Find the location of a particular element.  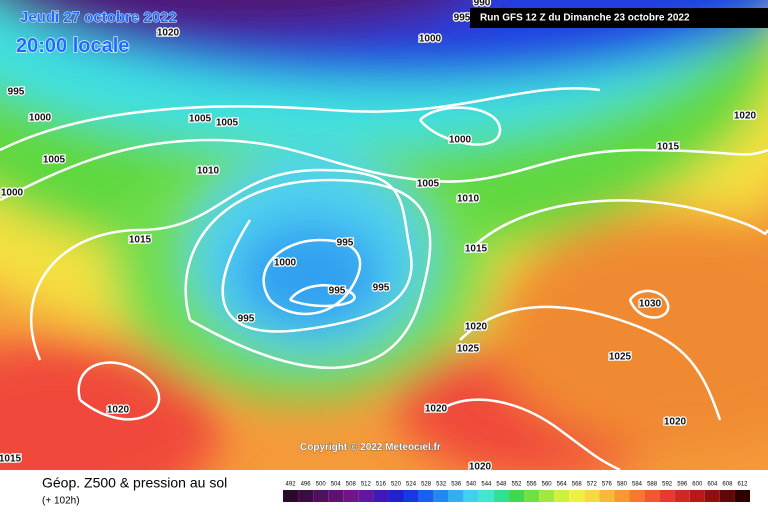

run-box is located at coordinates (619, 18).